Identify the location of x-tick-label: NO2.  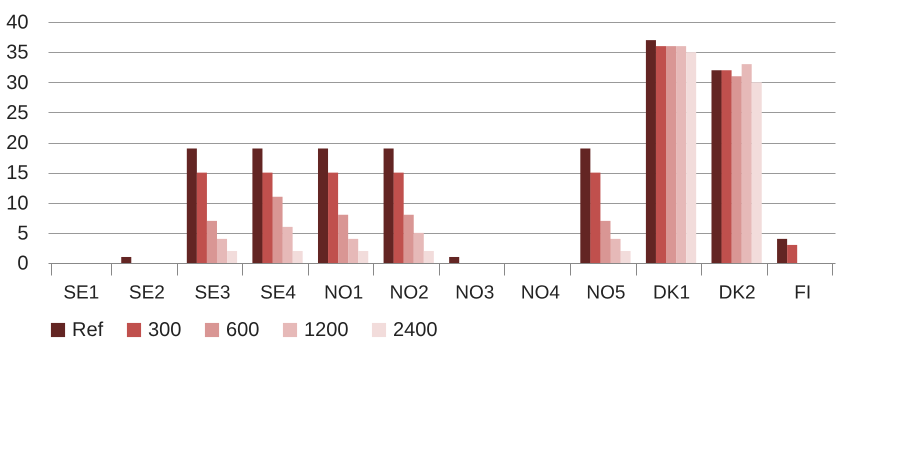
(409, 293).